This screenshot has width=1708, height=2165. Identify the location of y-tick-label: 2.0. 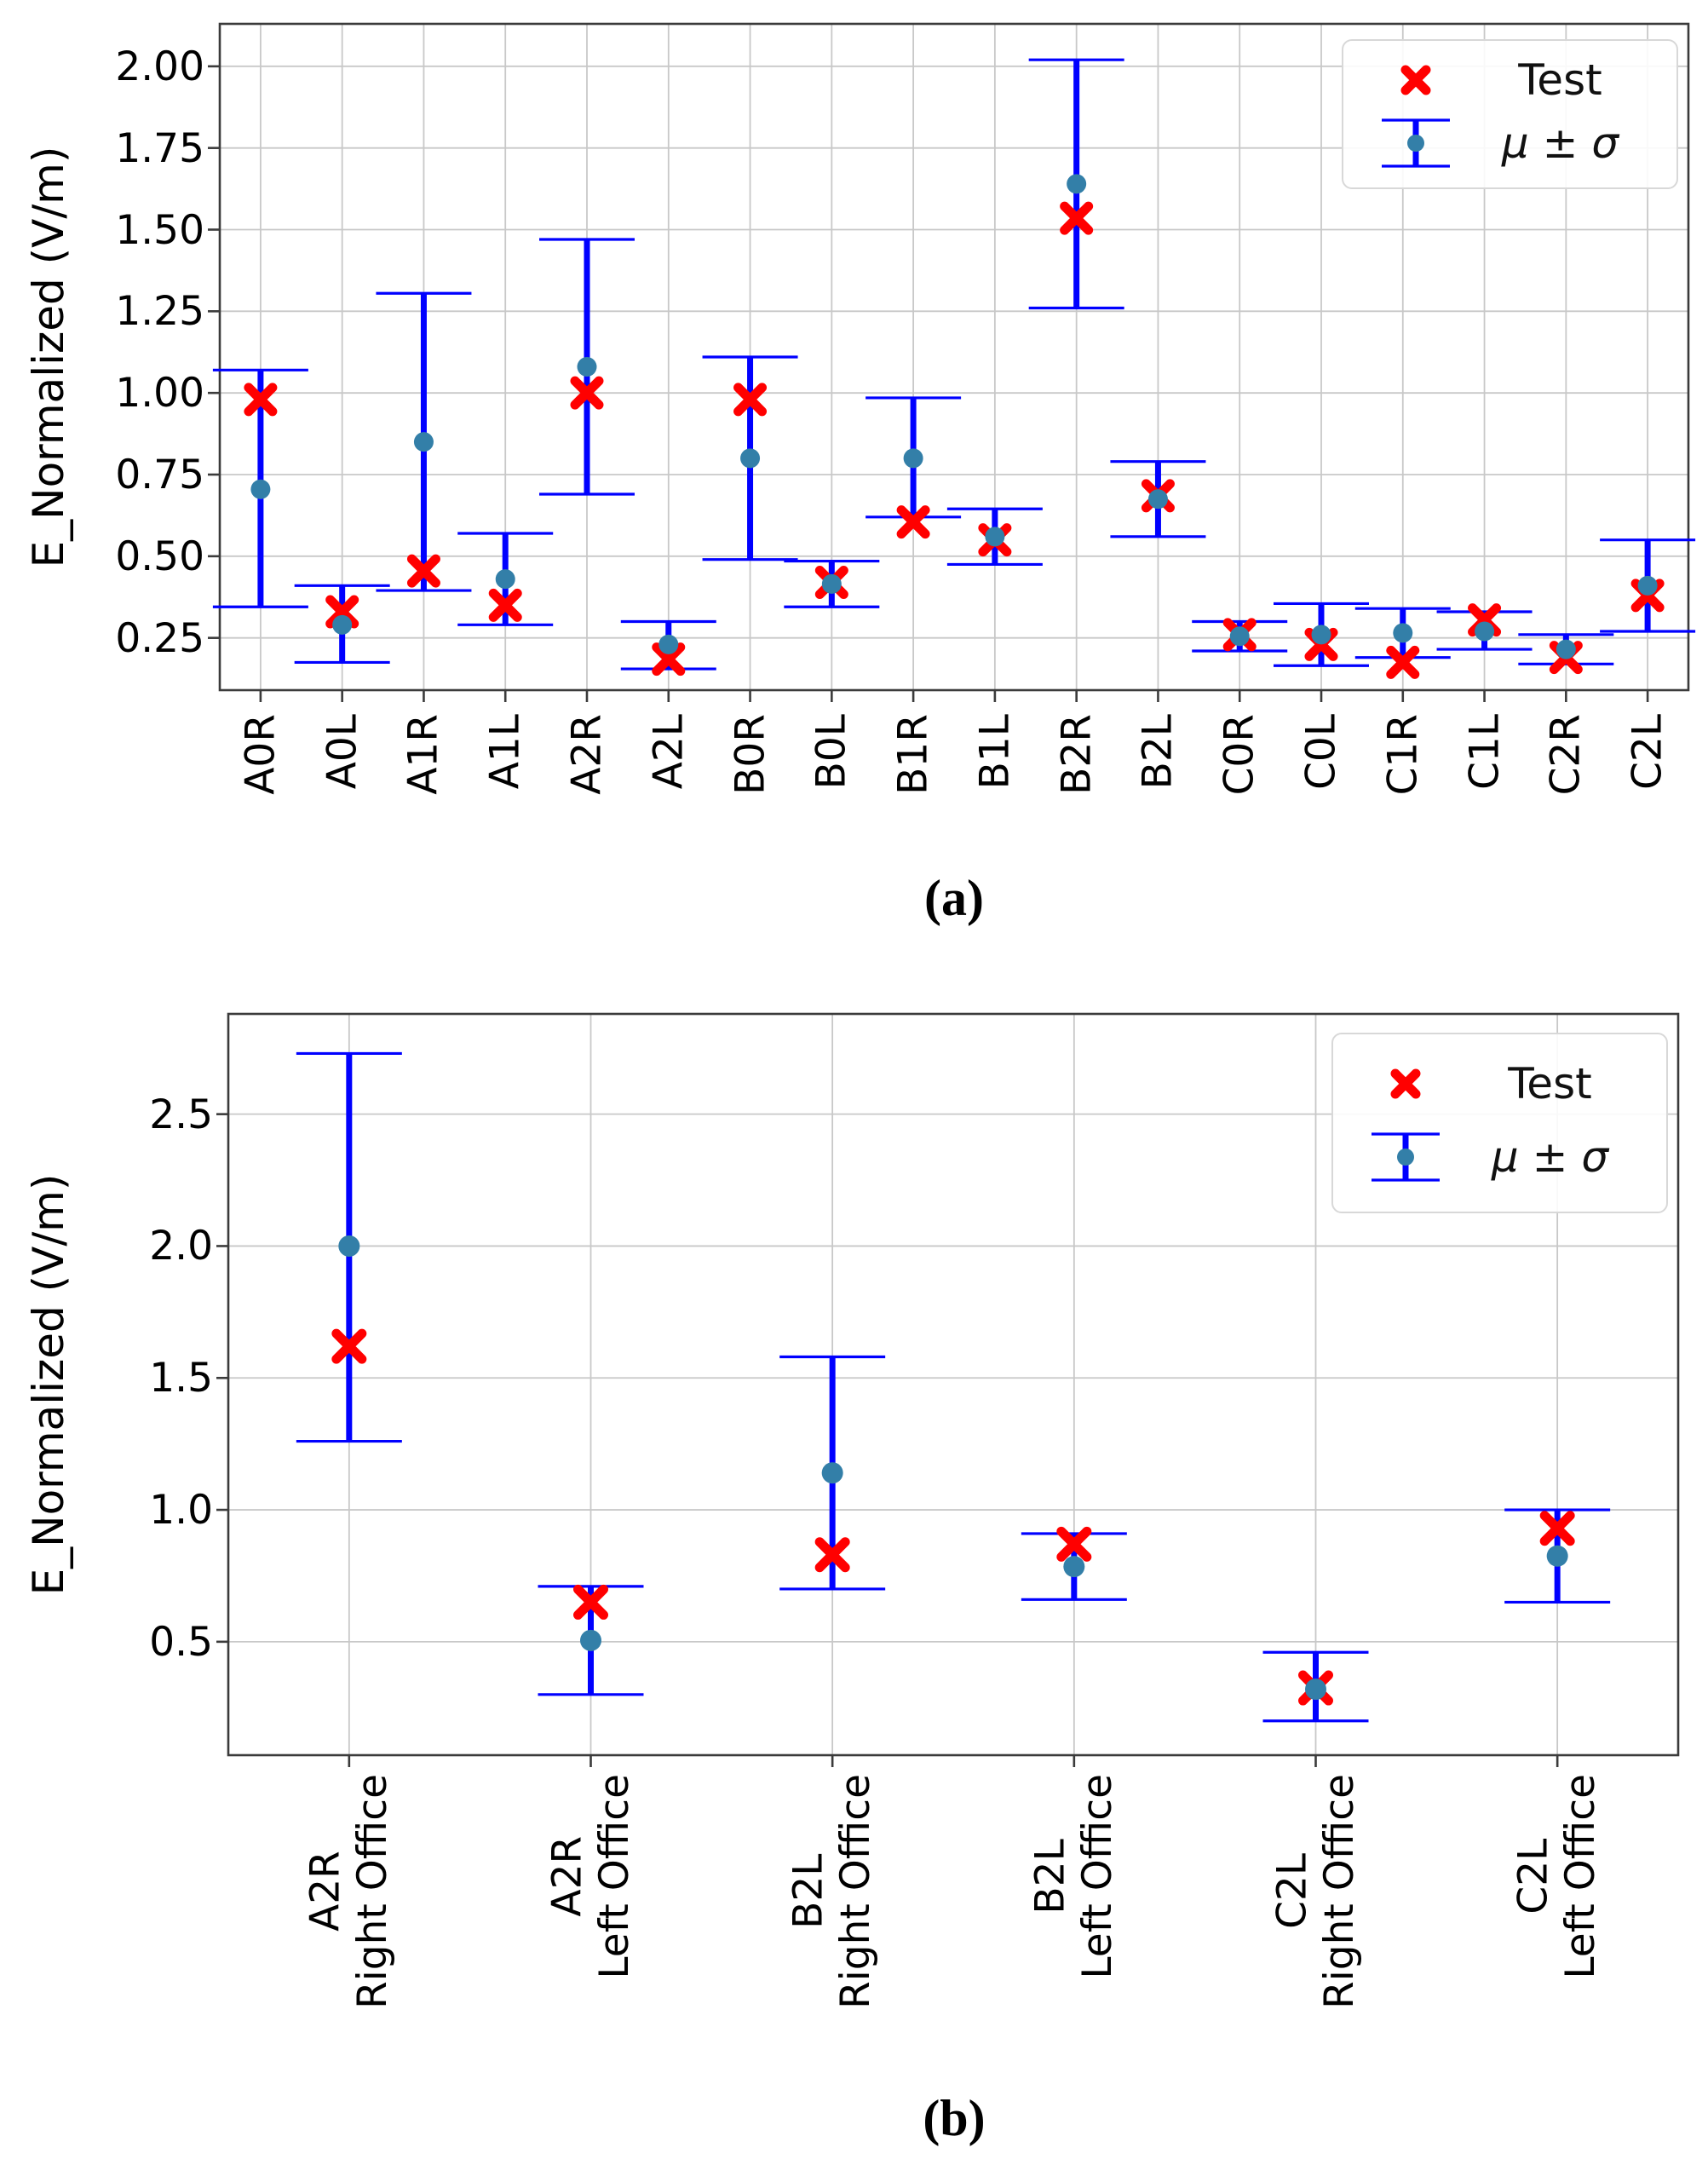
(181, 1246).